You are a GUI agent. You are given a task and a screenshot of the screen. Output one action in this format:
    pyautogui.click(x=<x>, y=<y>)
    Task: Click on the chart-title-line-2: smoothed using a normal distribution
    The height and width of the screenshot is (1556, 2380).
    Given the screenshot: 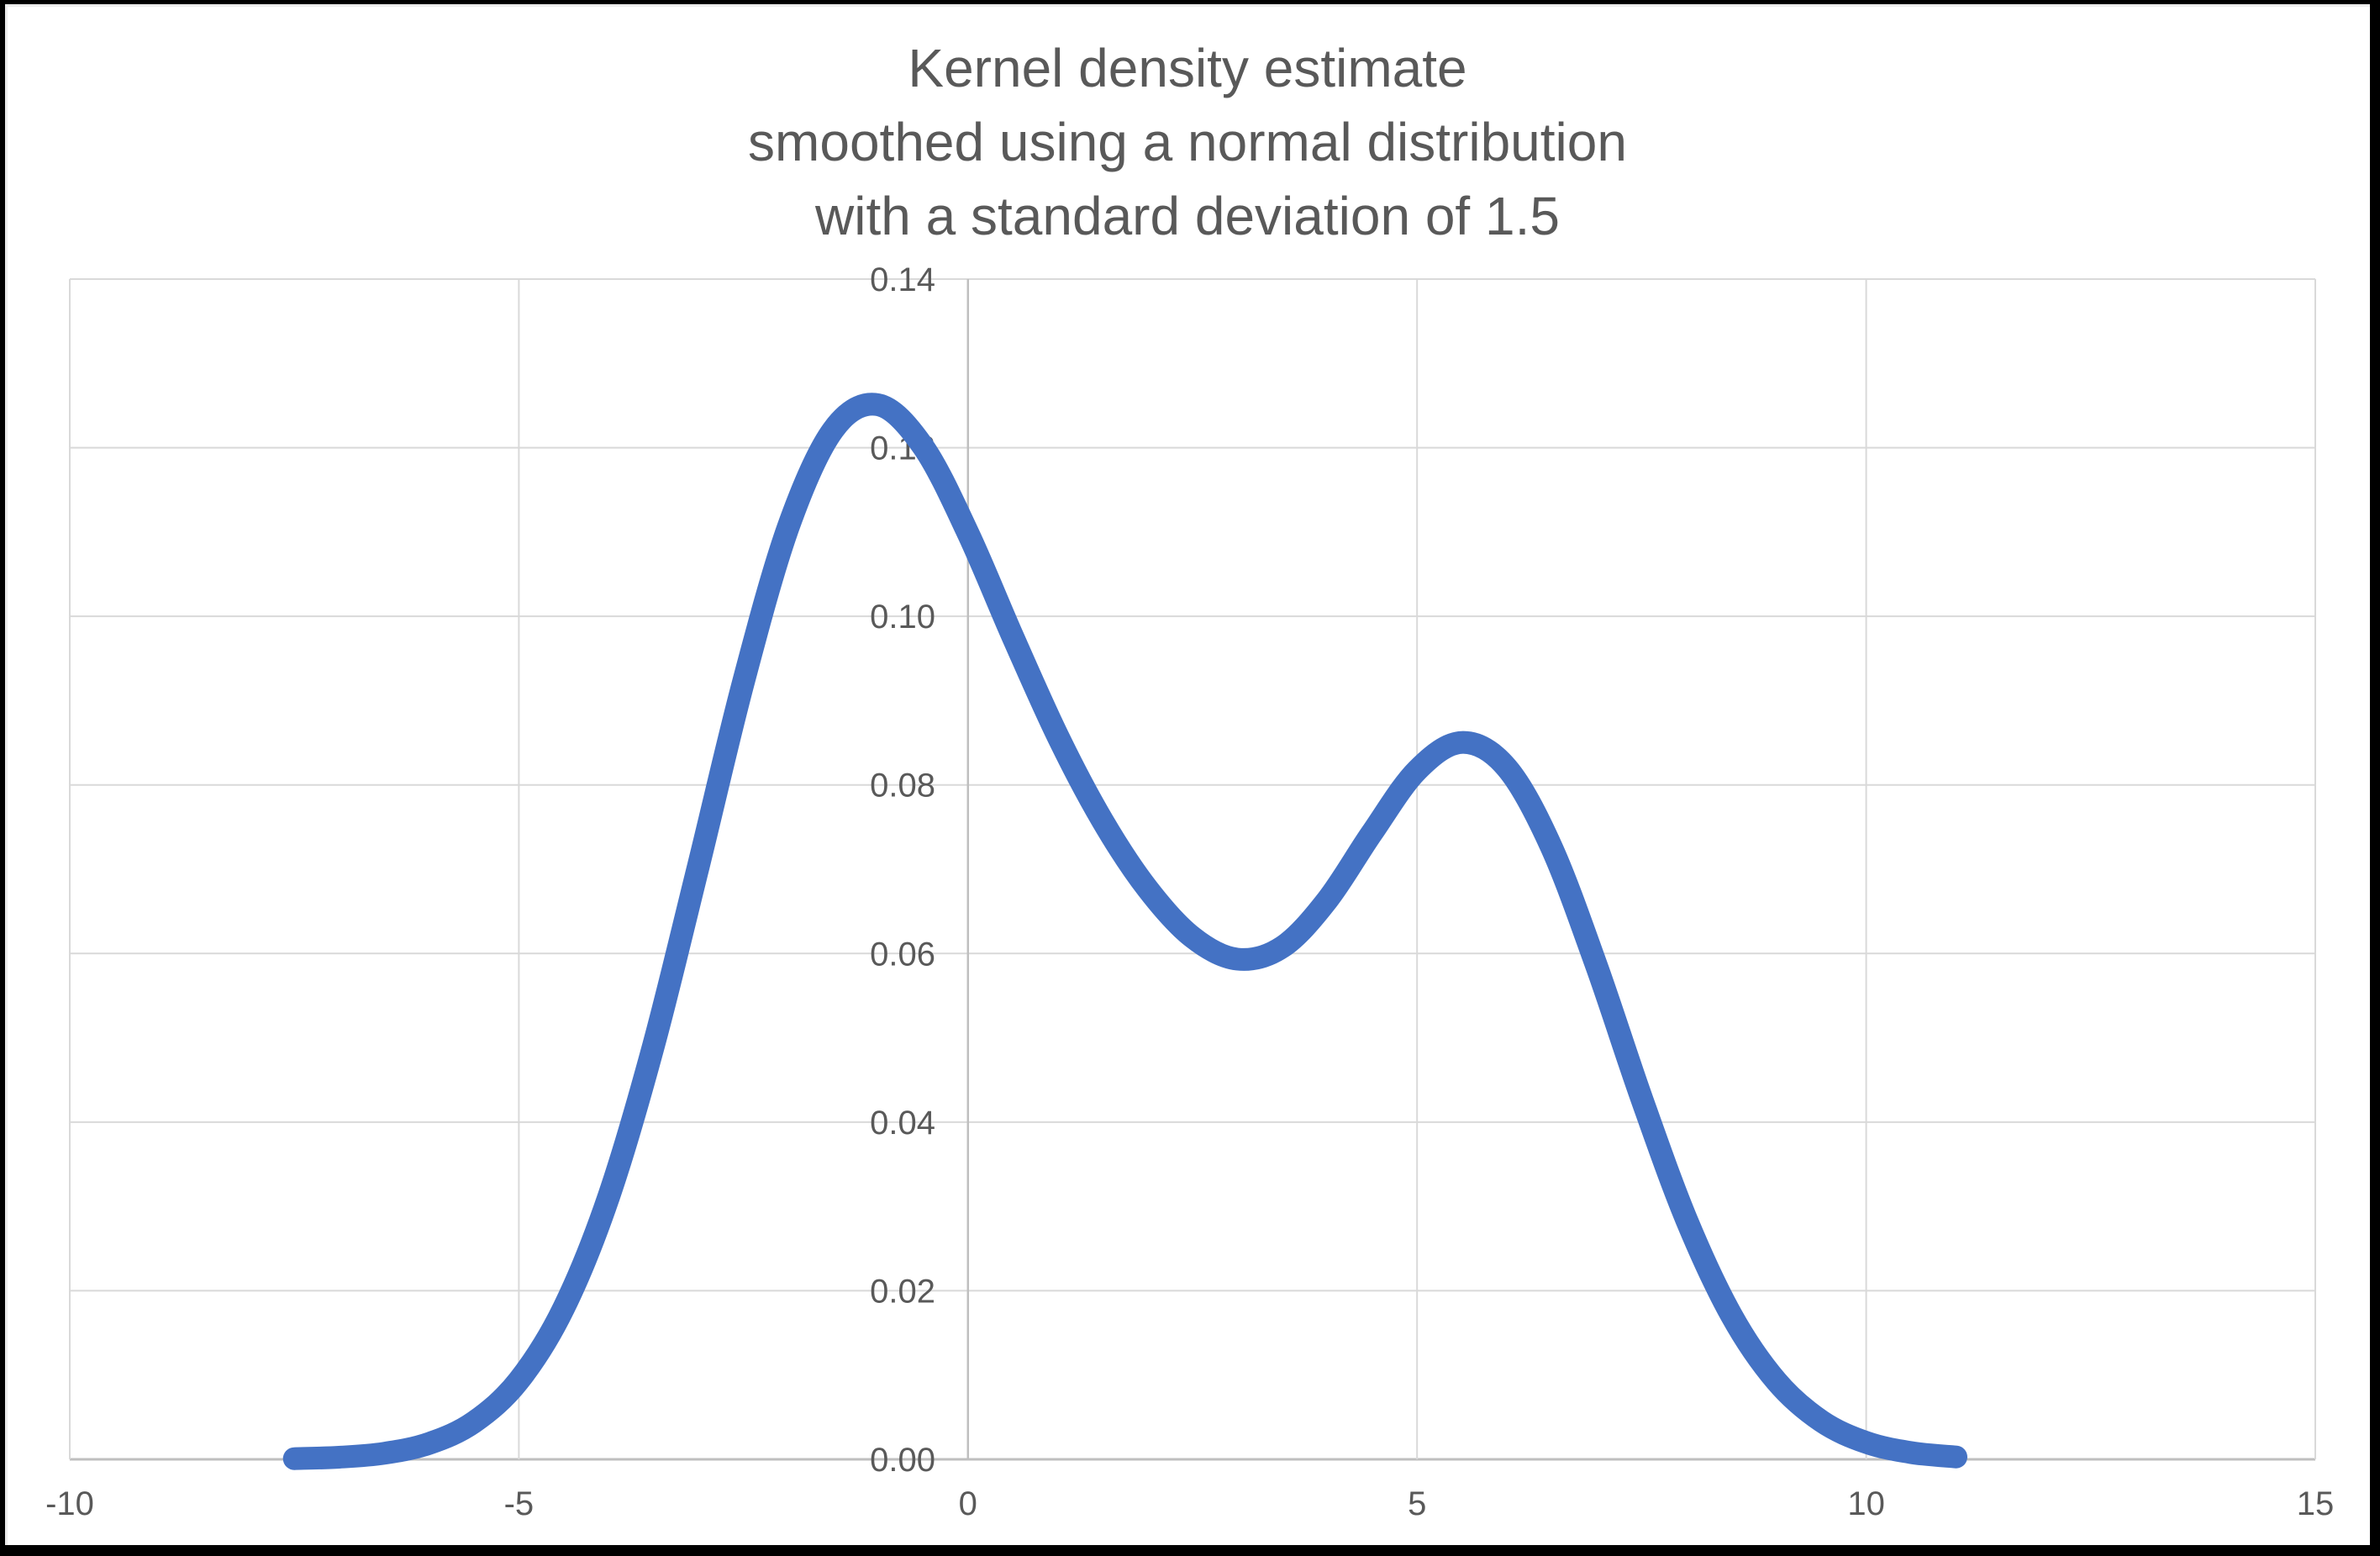 What is the action you would take?
    pyautogui.click(x=1188, y=142)
    